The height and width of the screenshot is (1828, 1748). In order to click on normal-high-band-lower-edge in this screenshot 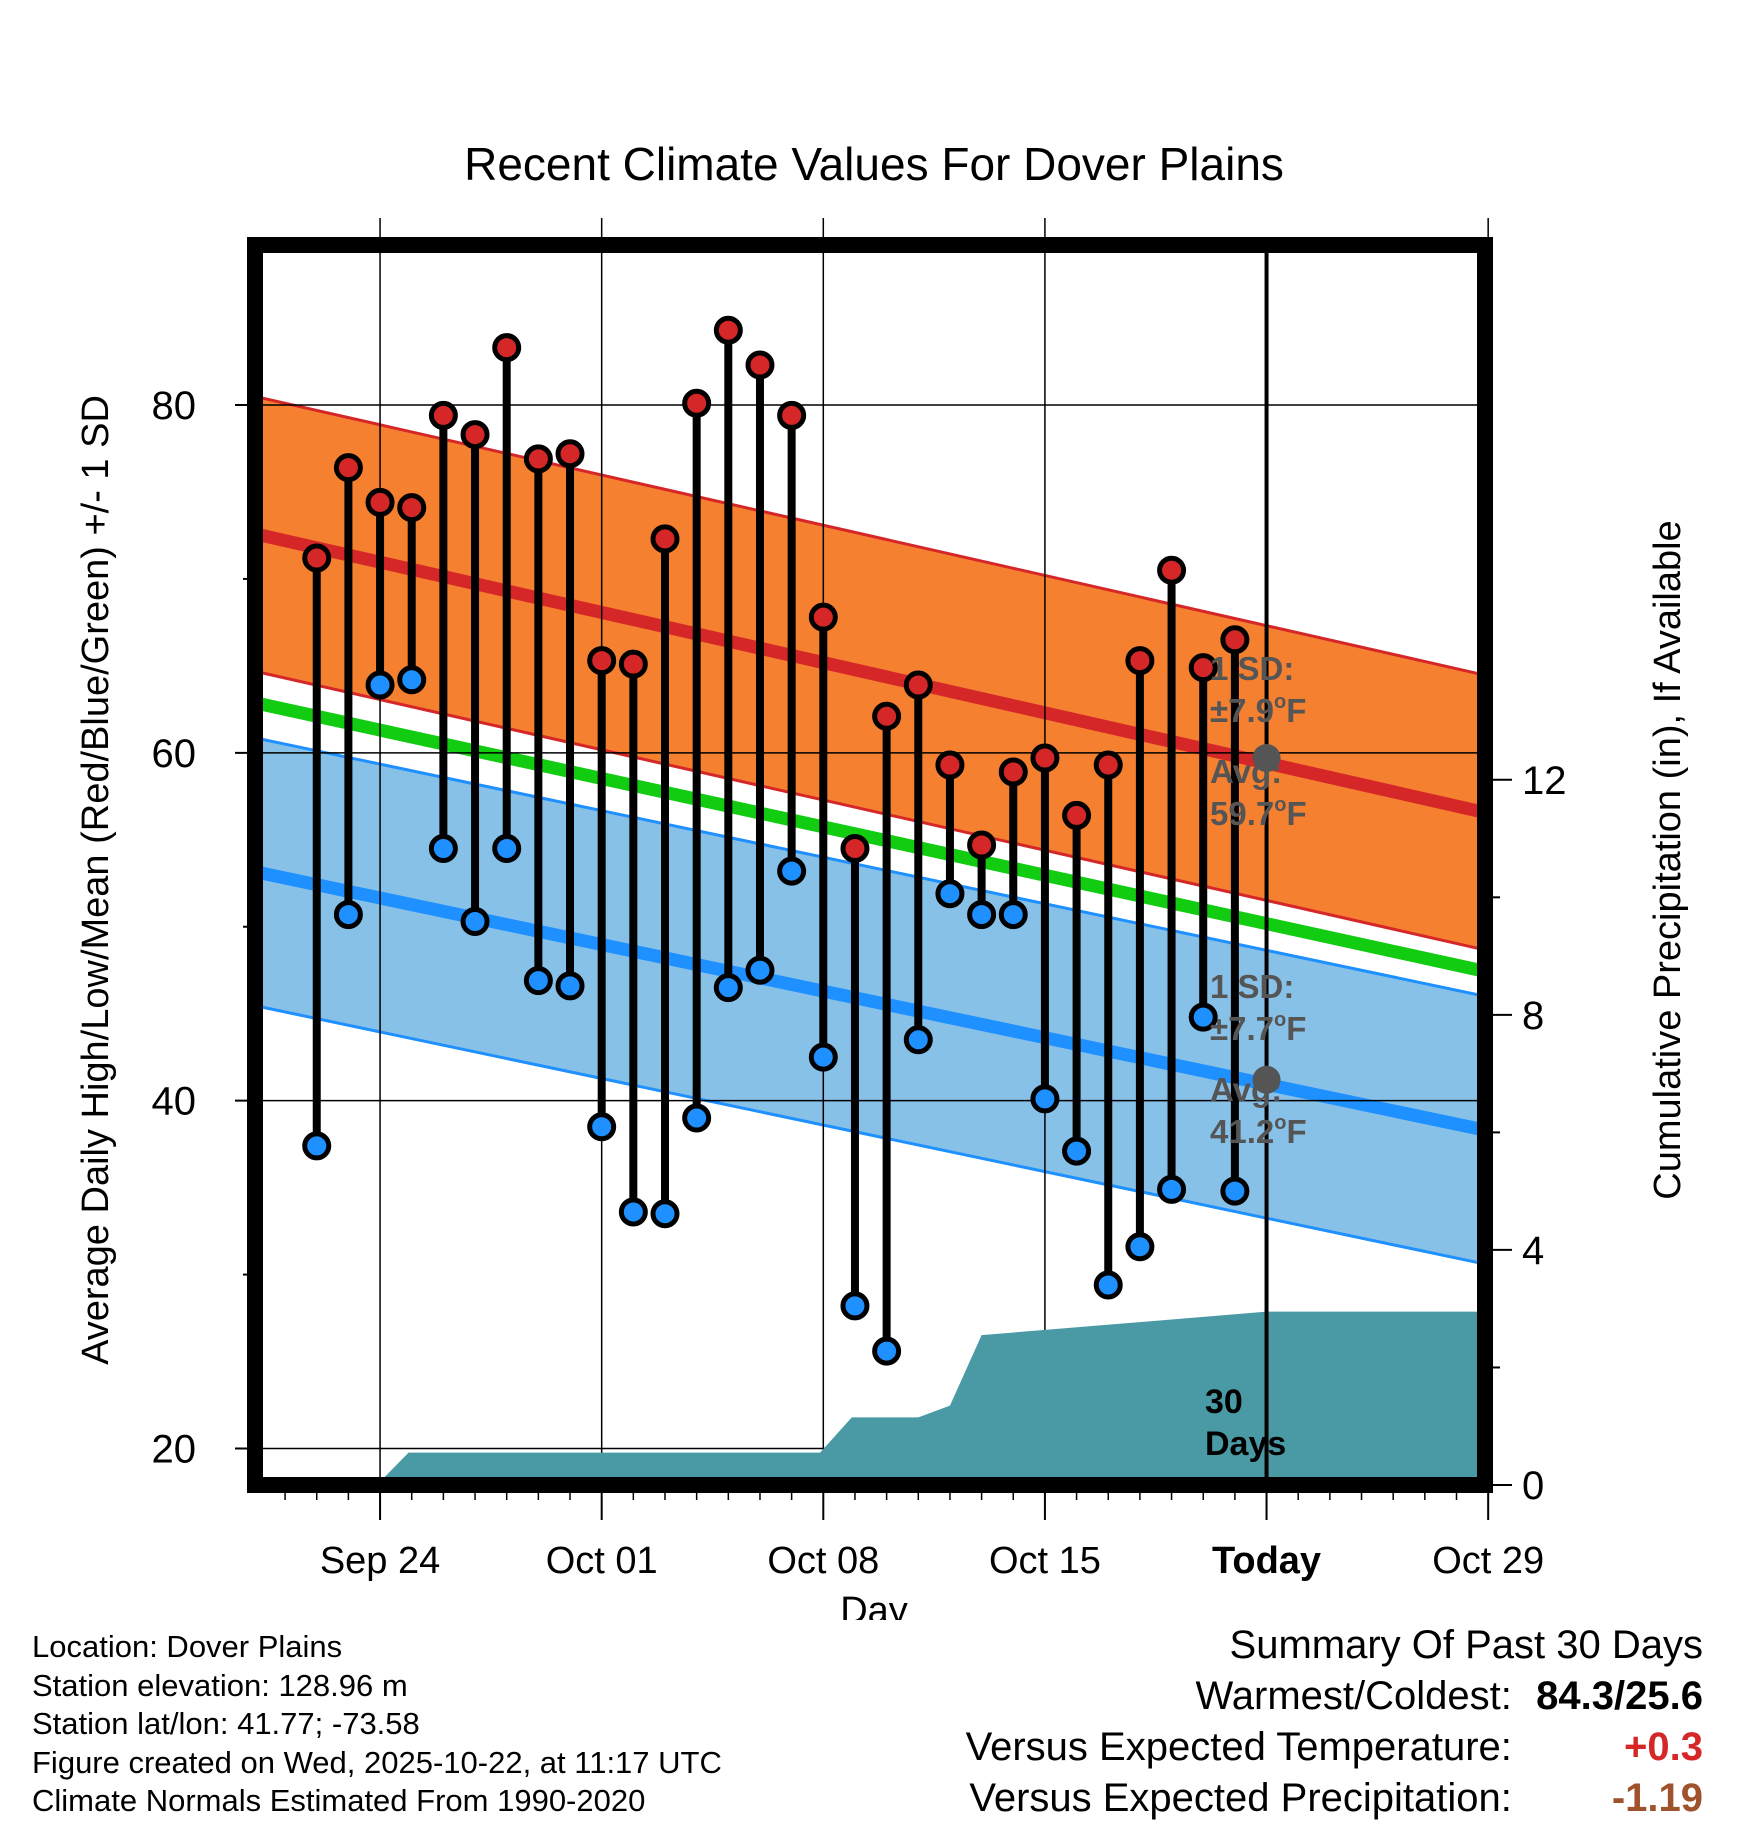, I will do `click(870, 810)`.